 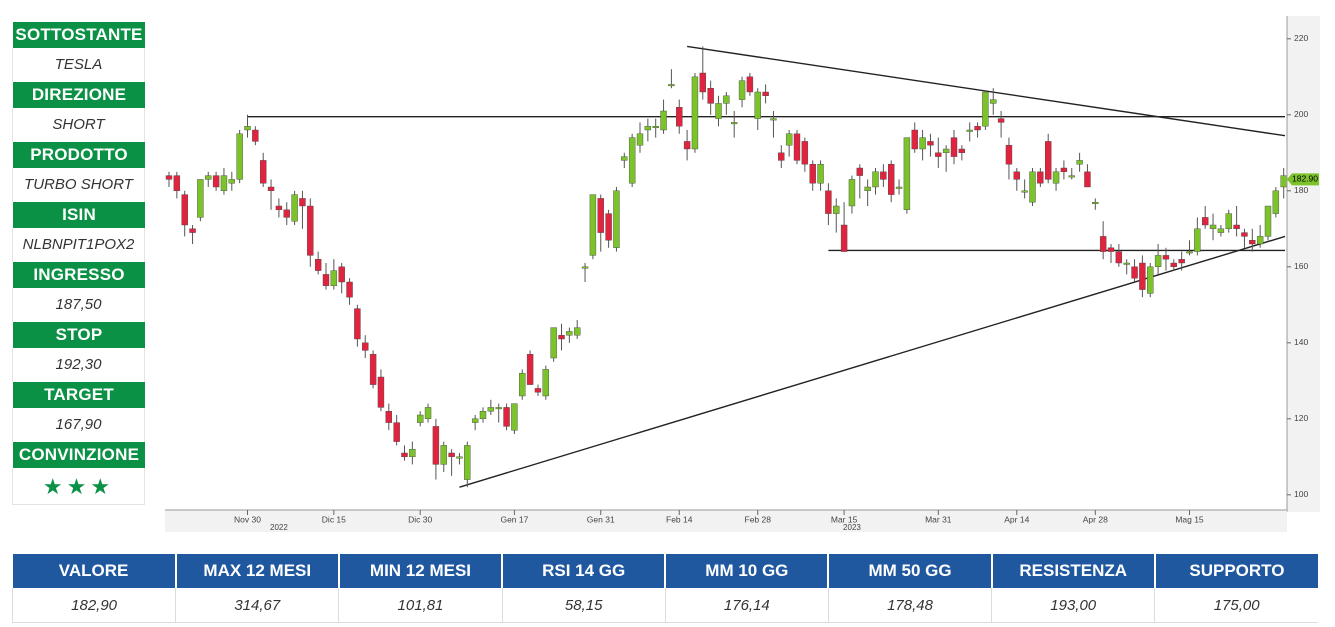 I want to click on header-mm-50: MM 50 GG, so click(x=910, y=571).